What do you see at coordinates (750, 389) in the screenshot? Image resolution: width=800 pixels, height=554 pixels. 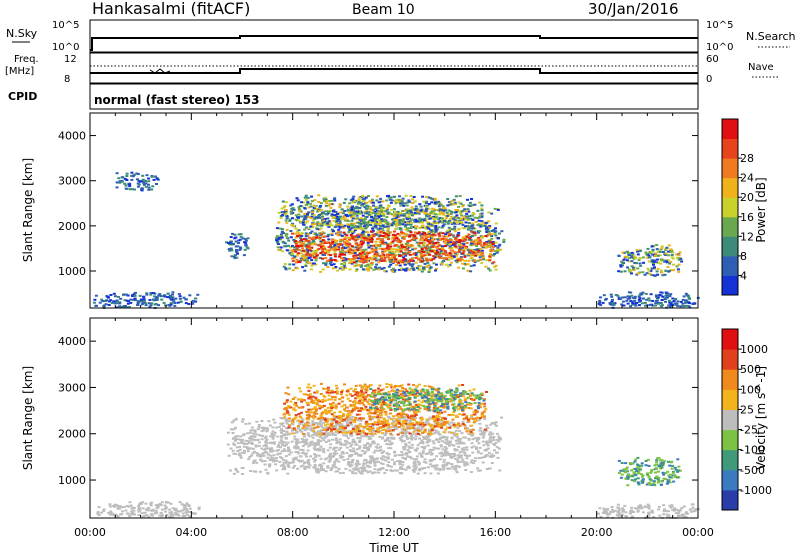 I see `velocity-colorbar-label-2: 100` at bounding box center [750, 389].